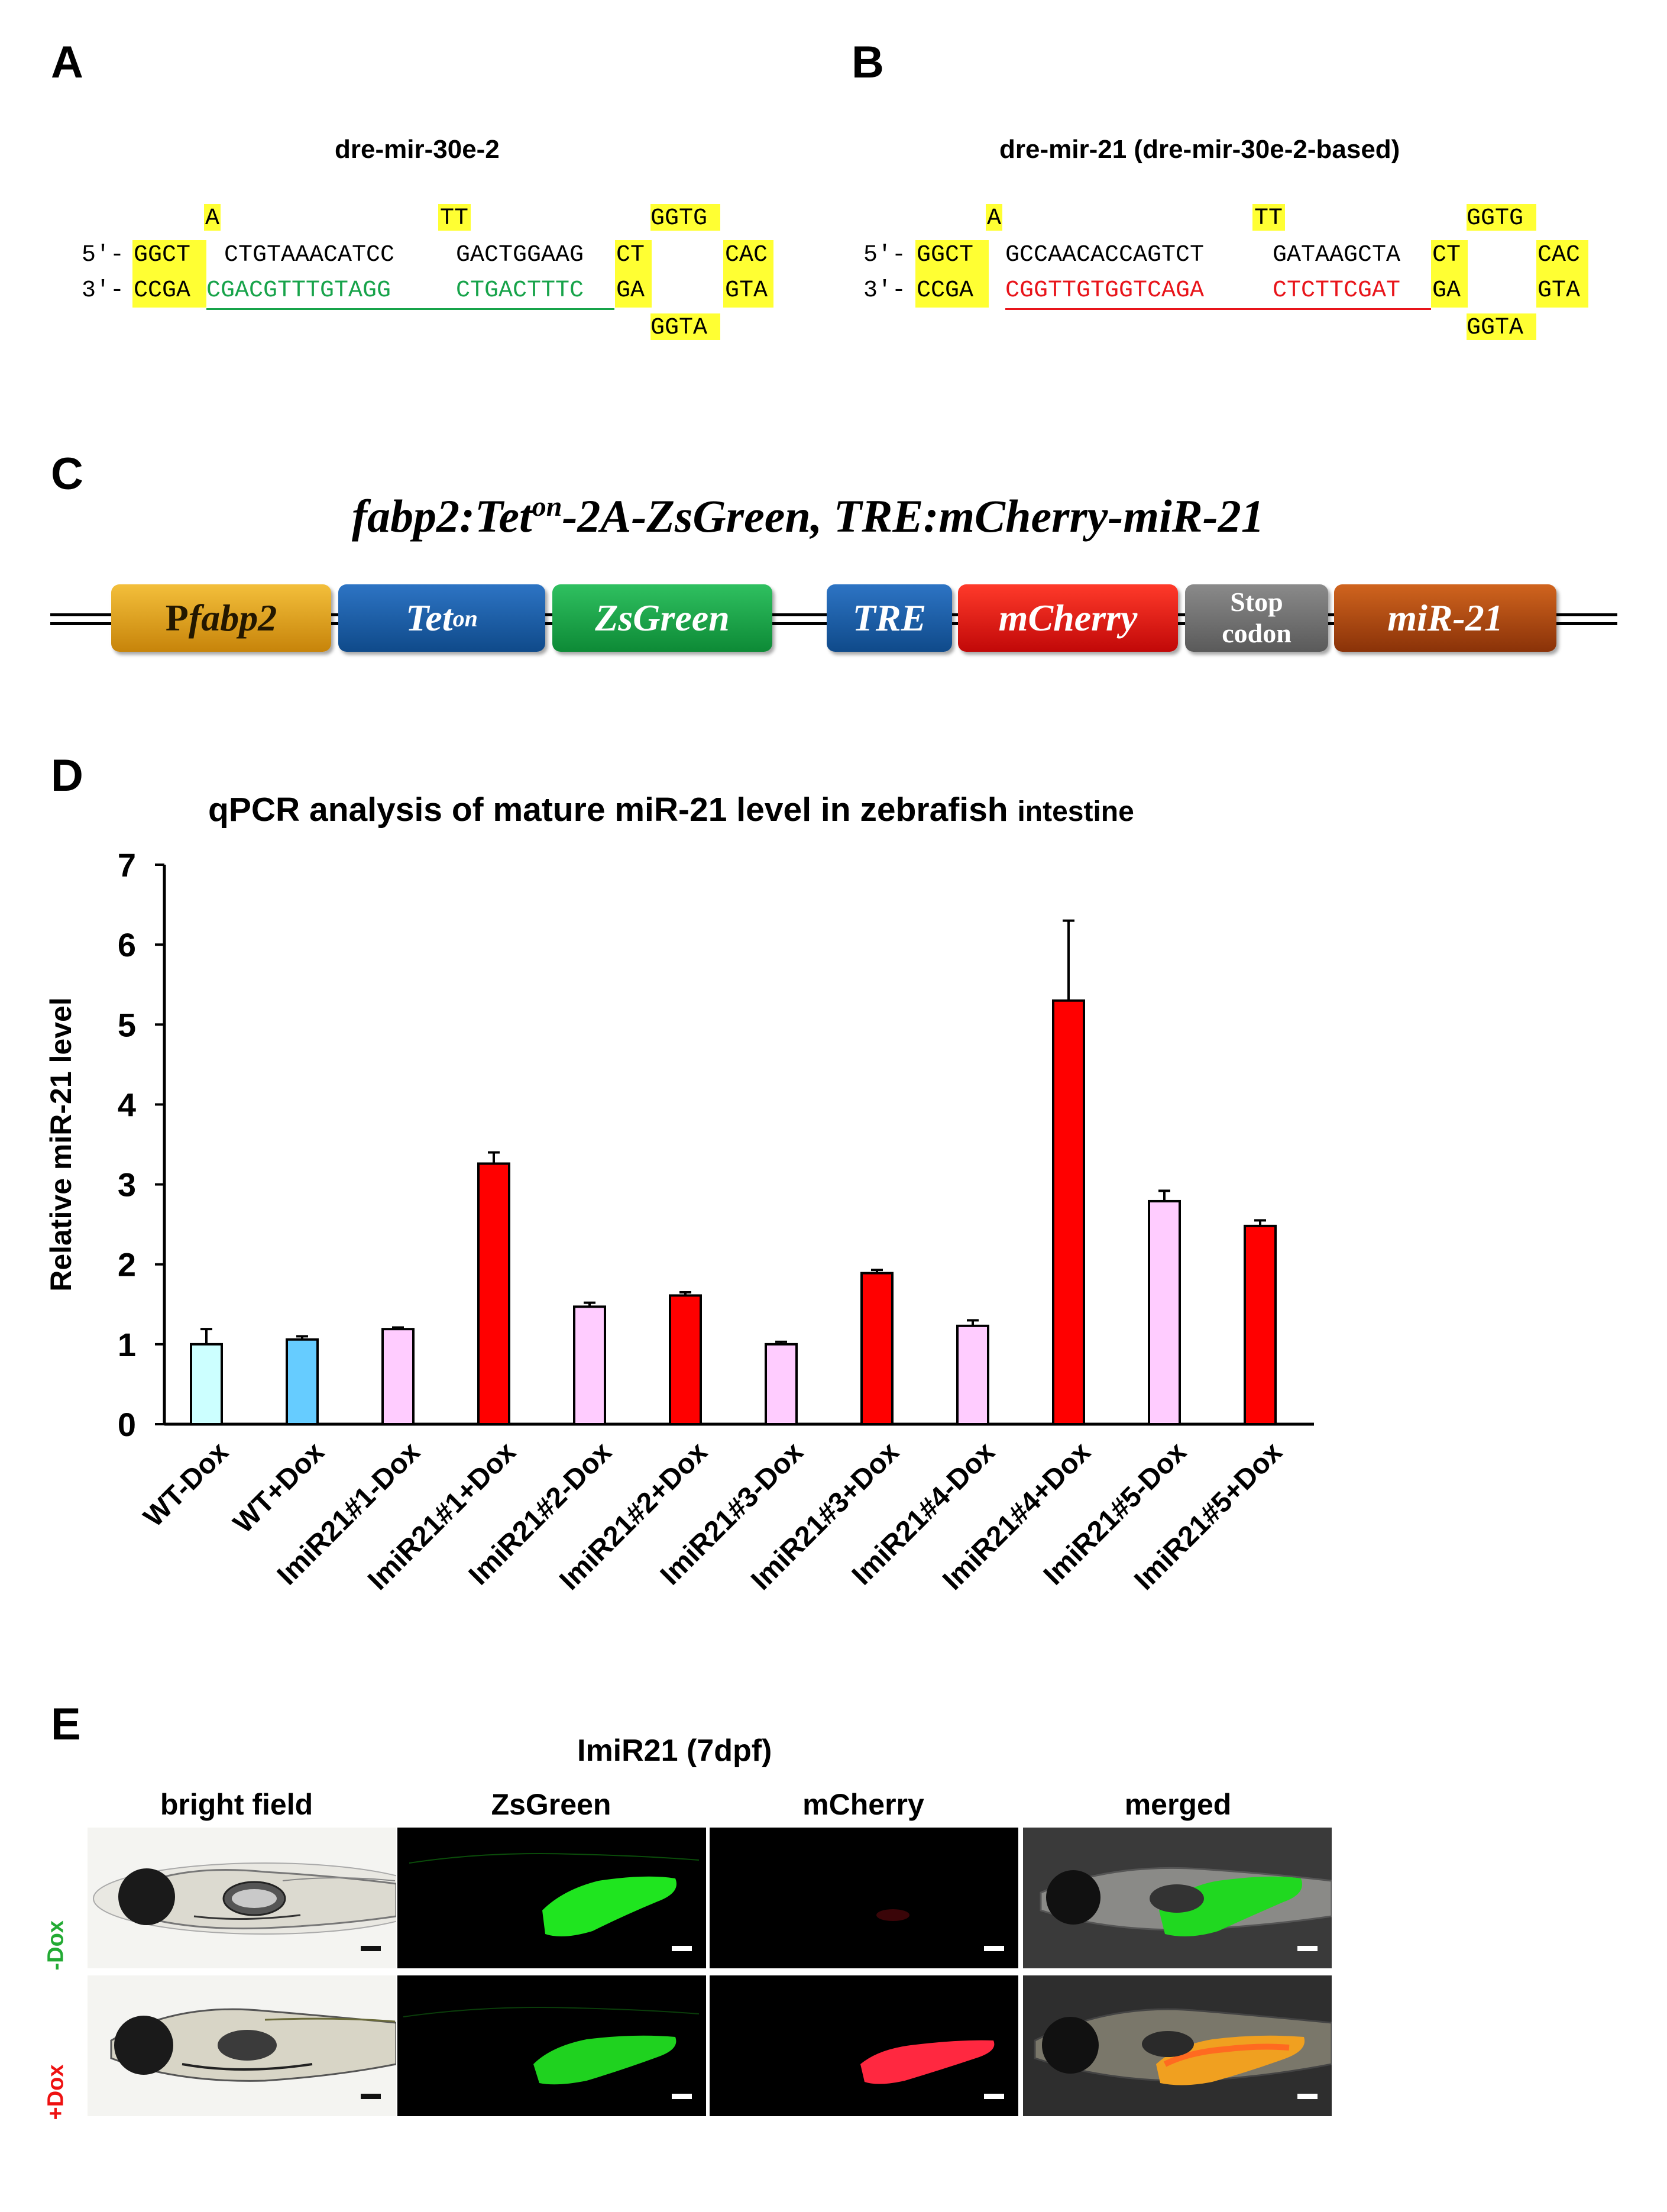 The width and height of the screenshot is (1667, 2212). Describe the element at coordinates (103, 255) in the screenshot. I see `strand-5-prefix-a: 5′-` at that location.